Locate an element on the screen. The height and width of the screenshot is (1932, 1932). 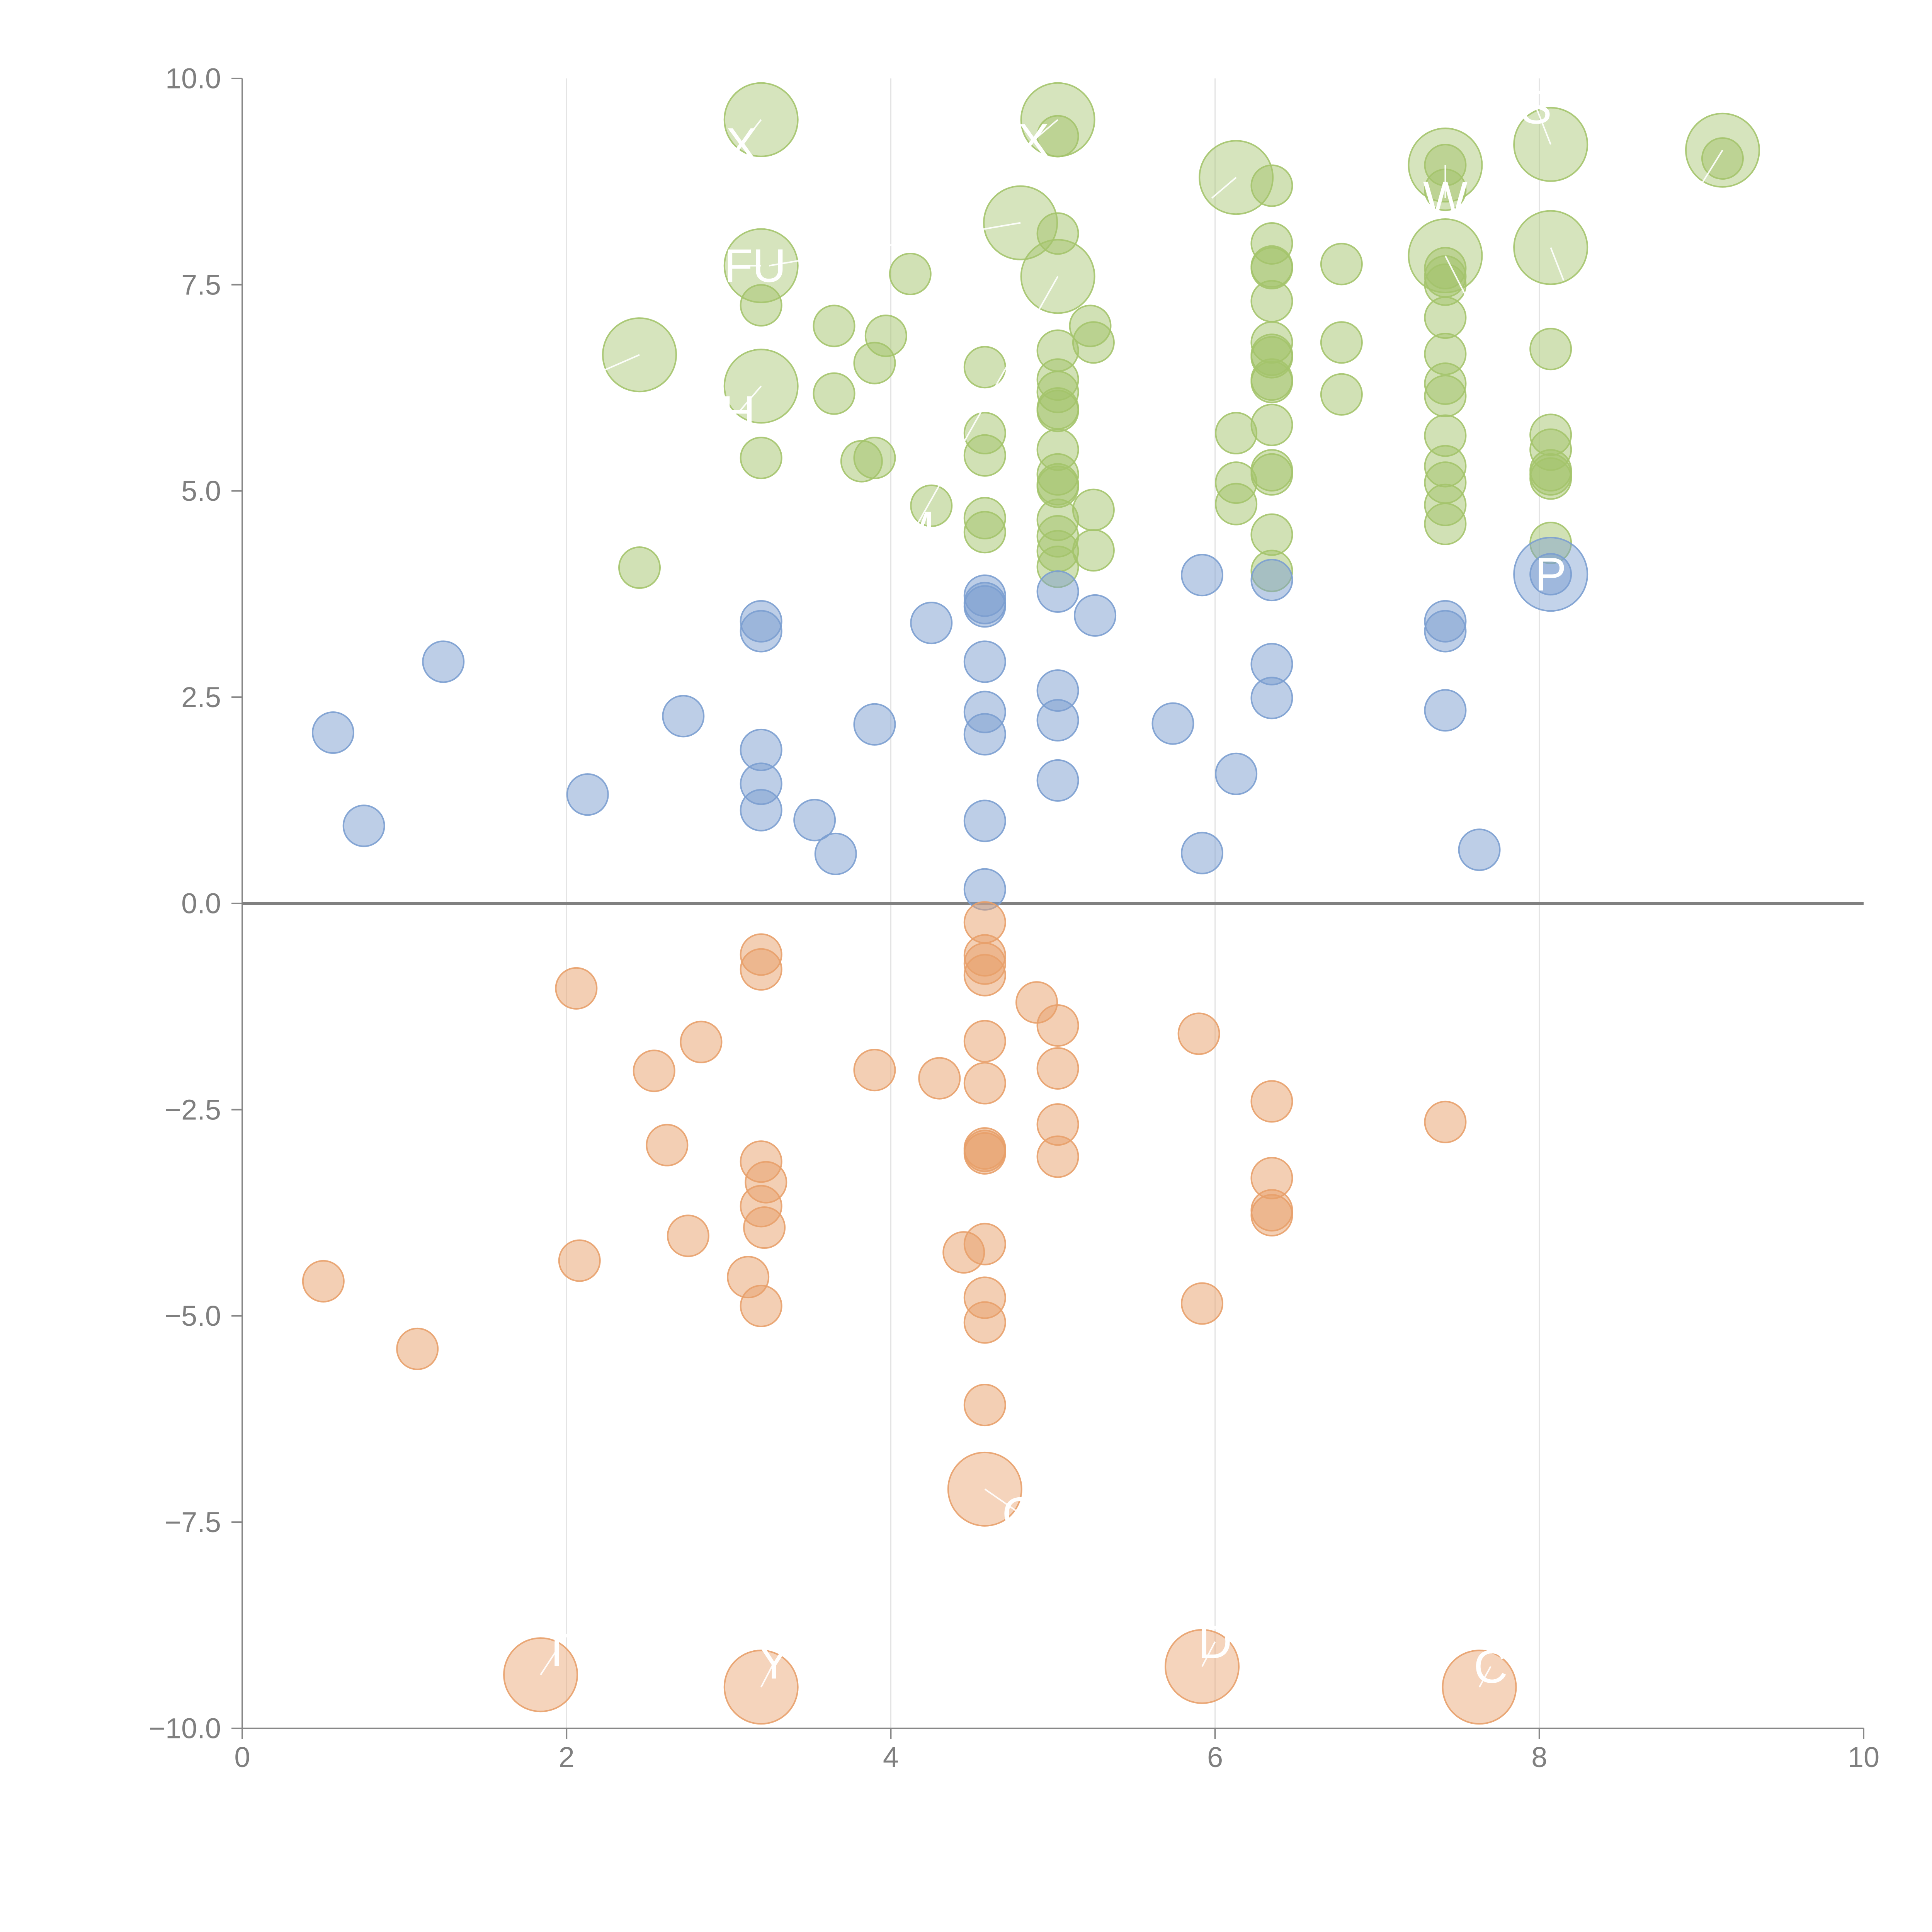
annotated-bubble is located at coordinates (1551, 574).